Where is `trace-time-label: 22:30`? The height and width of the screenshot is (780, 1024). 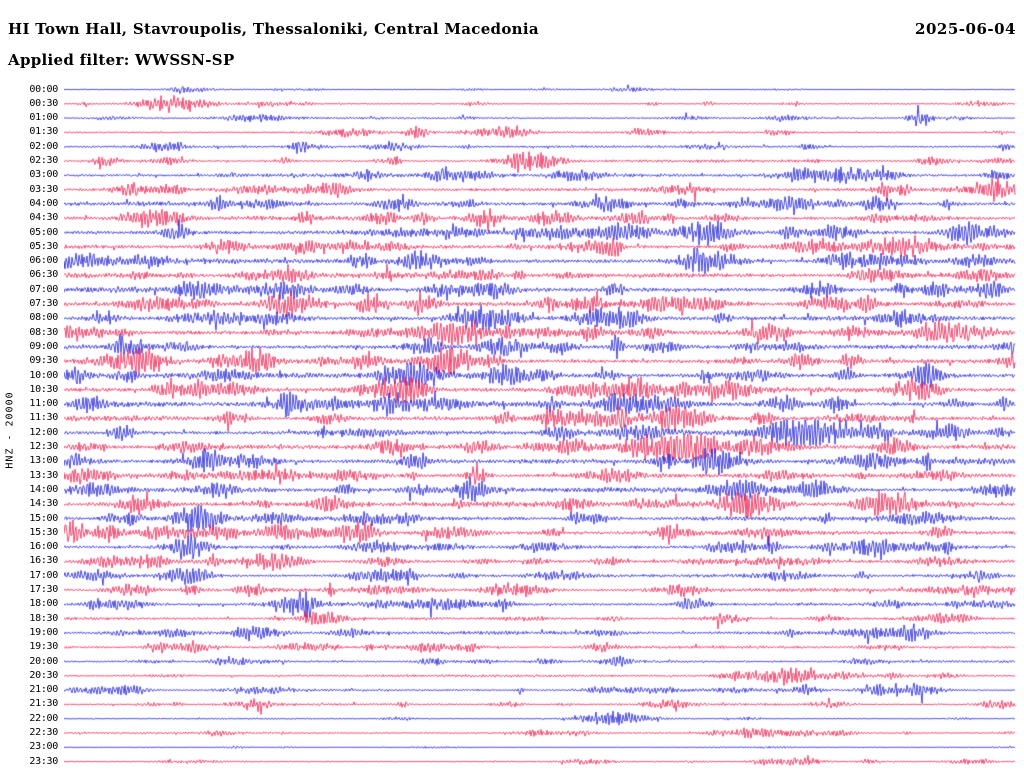 trace-time-label: 22:30 is located at coordinates (43, 732).